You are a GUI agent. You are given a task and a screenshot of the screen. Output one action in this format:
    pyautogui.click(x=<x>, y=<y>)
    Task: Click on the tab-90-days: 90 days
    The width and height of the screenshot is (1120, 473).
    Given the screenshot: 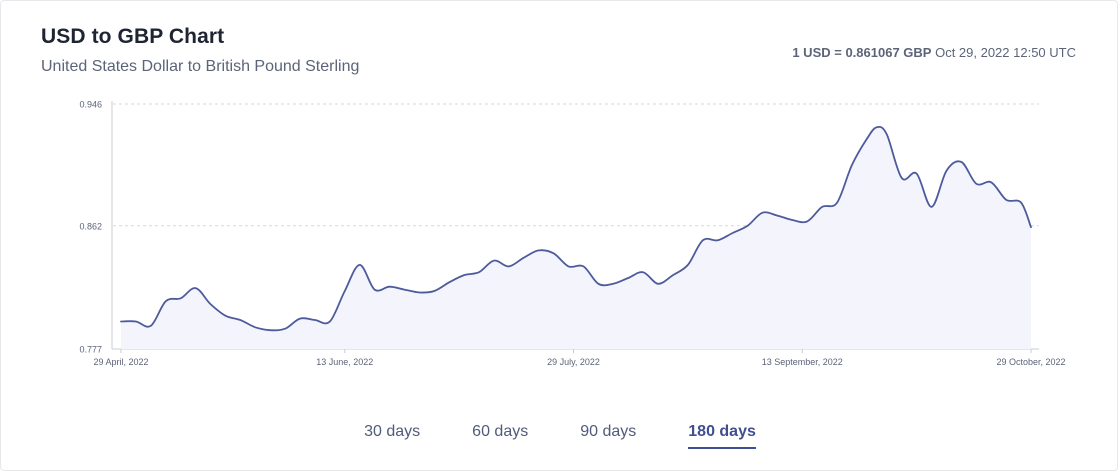 What is the action you would take?
    pyautogui.click(x=608, y=431)
    